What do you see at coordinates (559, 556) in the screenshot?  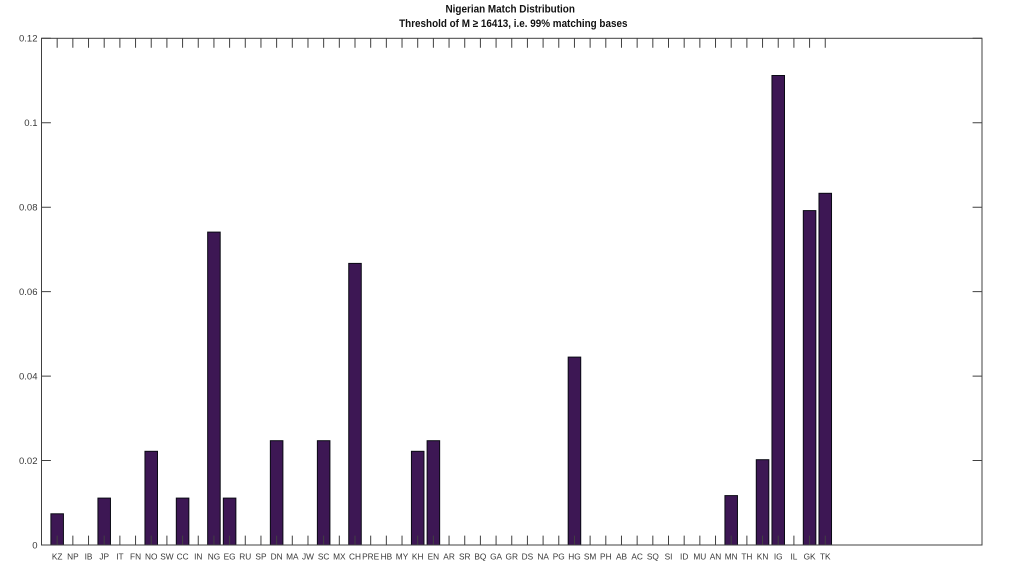 I see `svg-text: PG` at bounding box center [559, 556].